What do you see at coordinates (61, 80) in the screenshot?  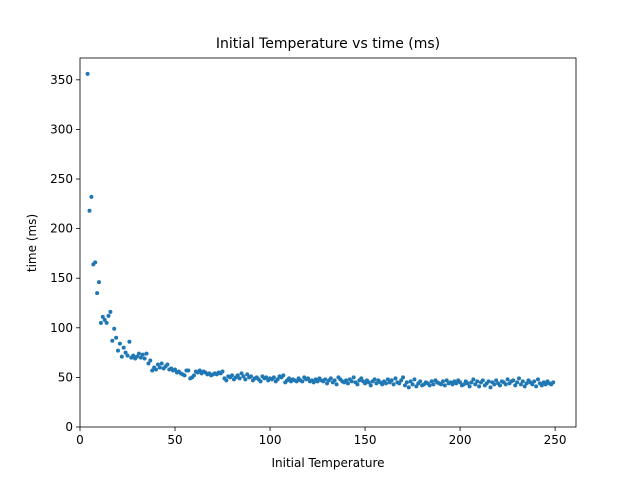 I see `y-tick-label: 350` at bounding box center [61, 80].